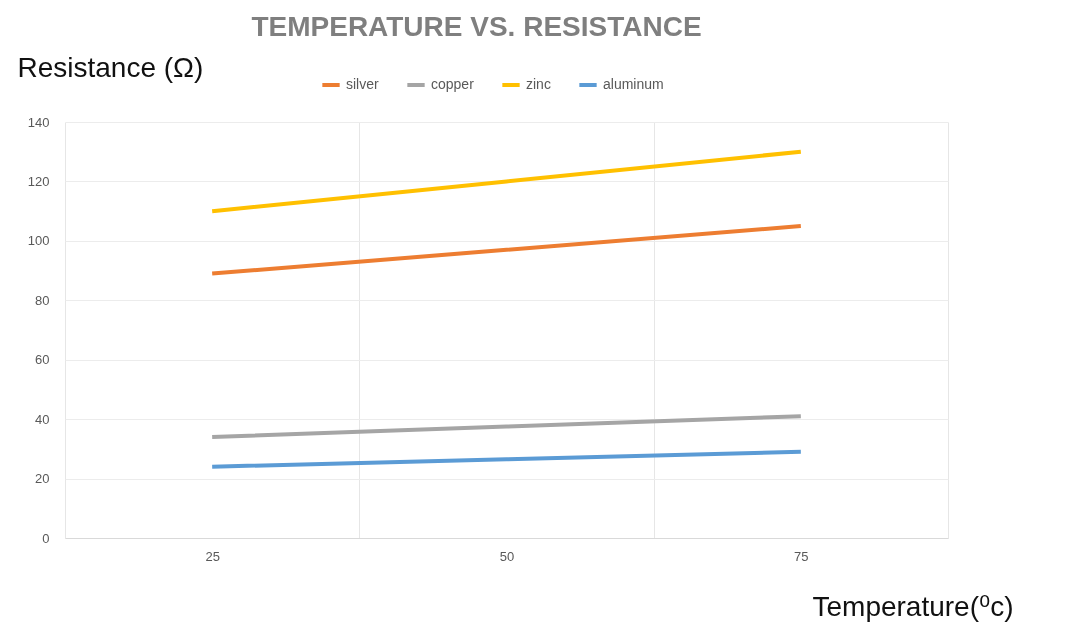 This screenshot has height=629, width=1065. Describe the element at coordinates (42, 479) in the screenshot. I see `y-tick-label: 20` at that location.